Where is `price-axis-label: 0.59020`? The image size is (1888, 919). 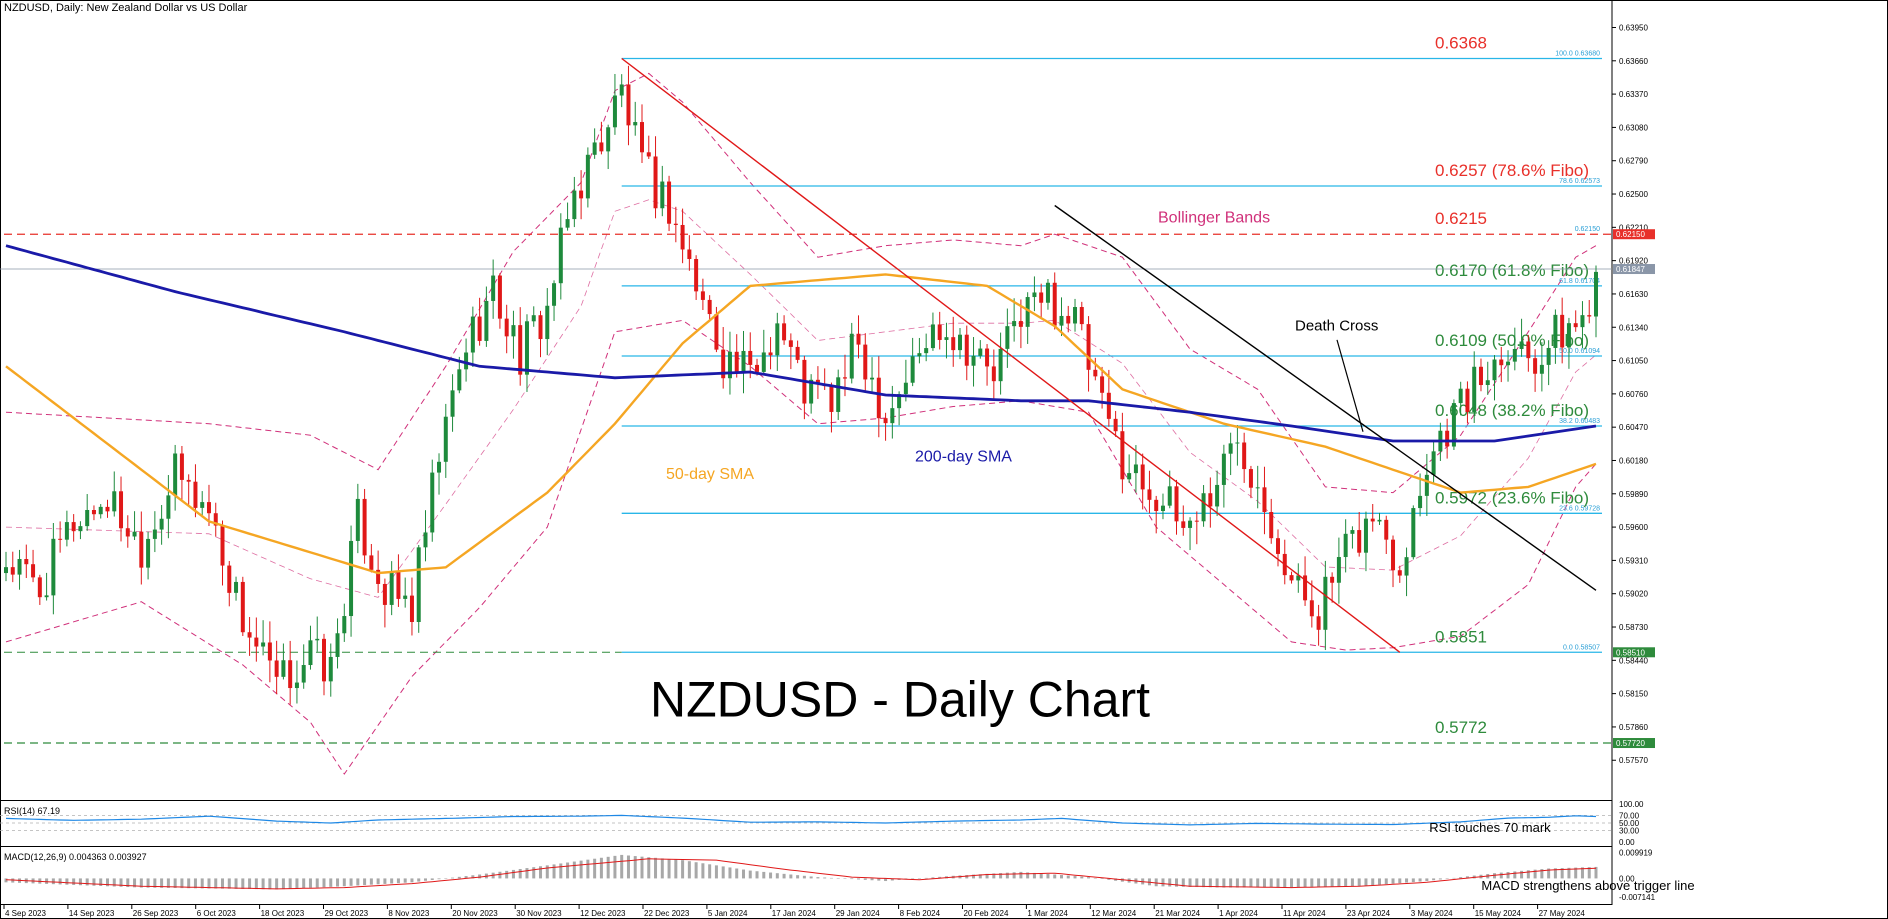
price-axis-label: 0.59020 is located at coordinates (1633, 594).